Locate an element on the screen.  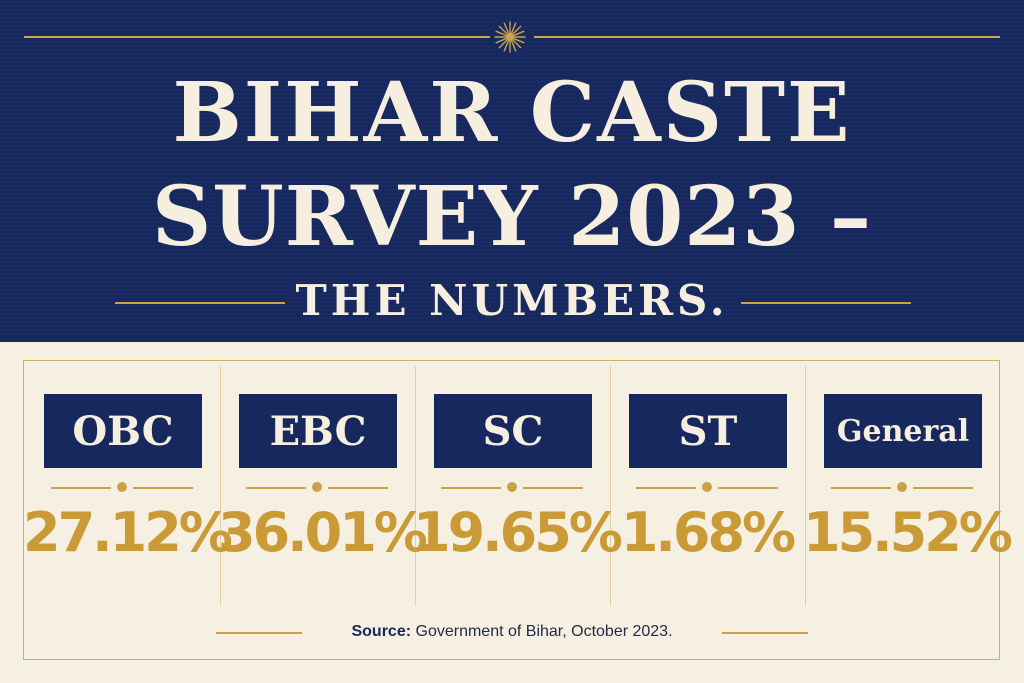
category-label: SC is located at coordinates (513, 431).